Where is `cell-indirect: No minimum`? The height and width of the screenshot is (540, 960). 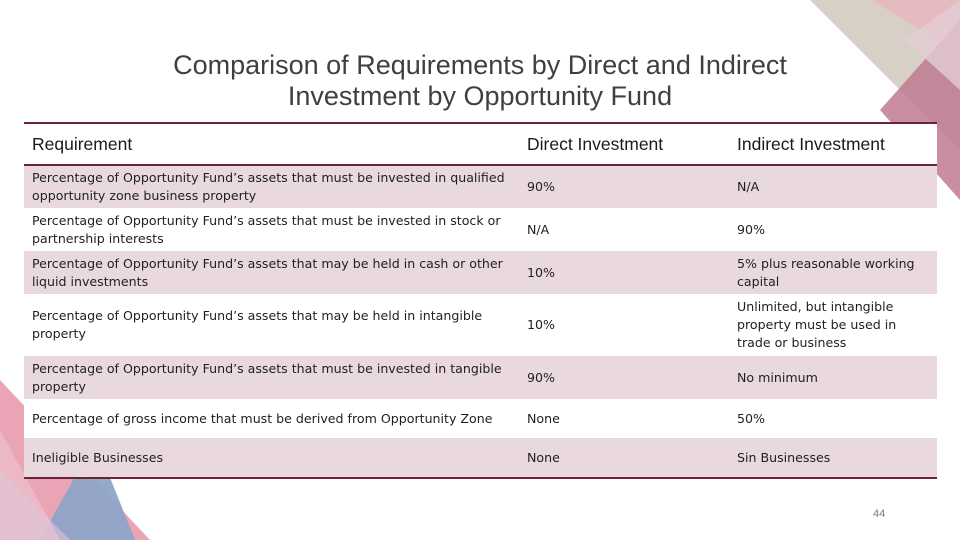
cell-indirect: No minimum is located at coordinates (833, 377).